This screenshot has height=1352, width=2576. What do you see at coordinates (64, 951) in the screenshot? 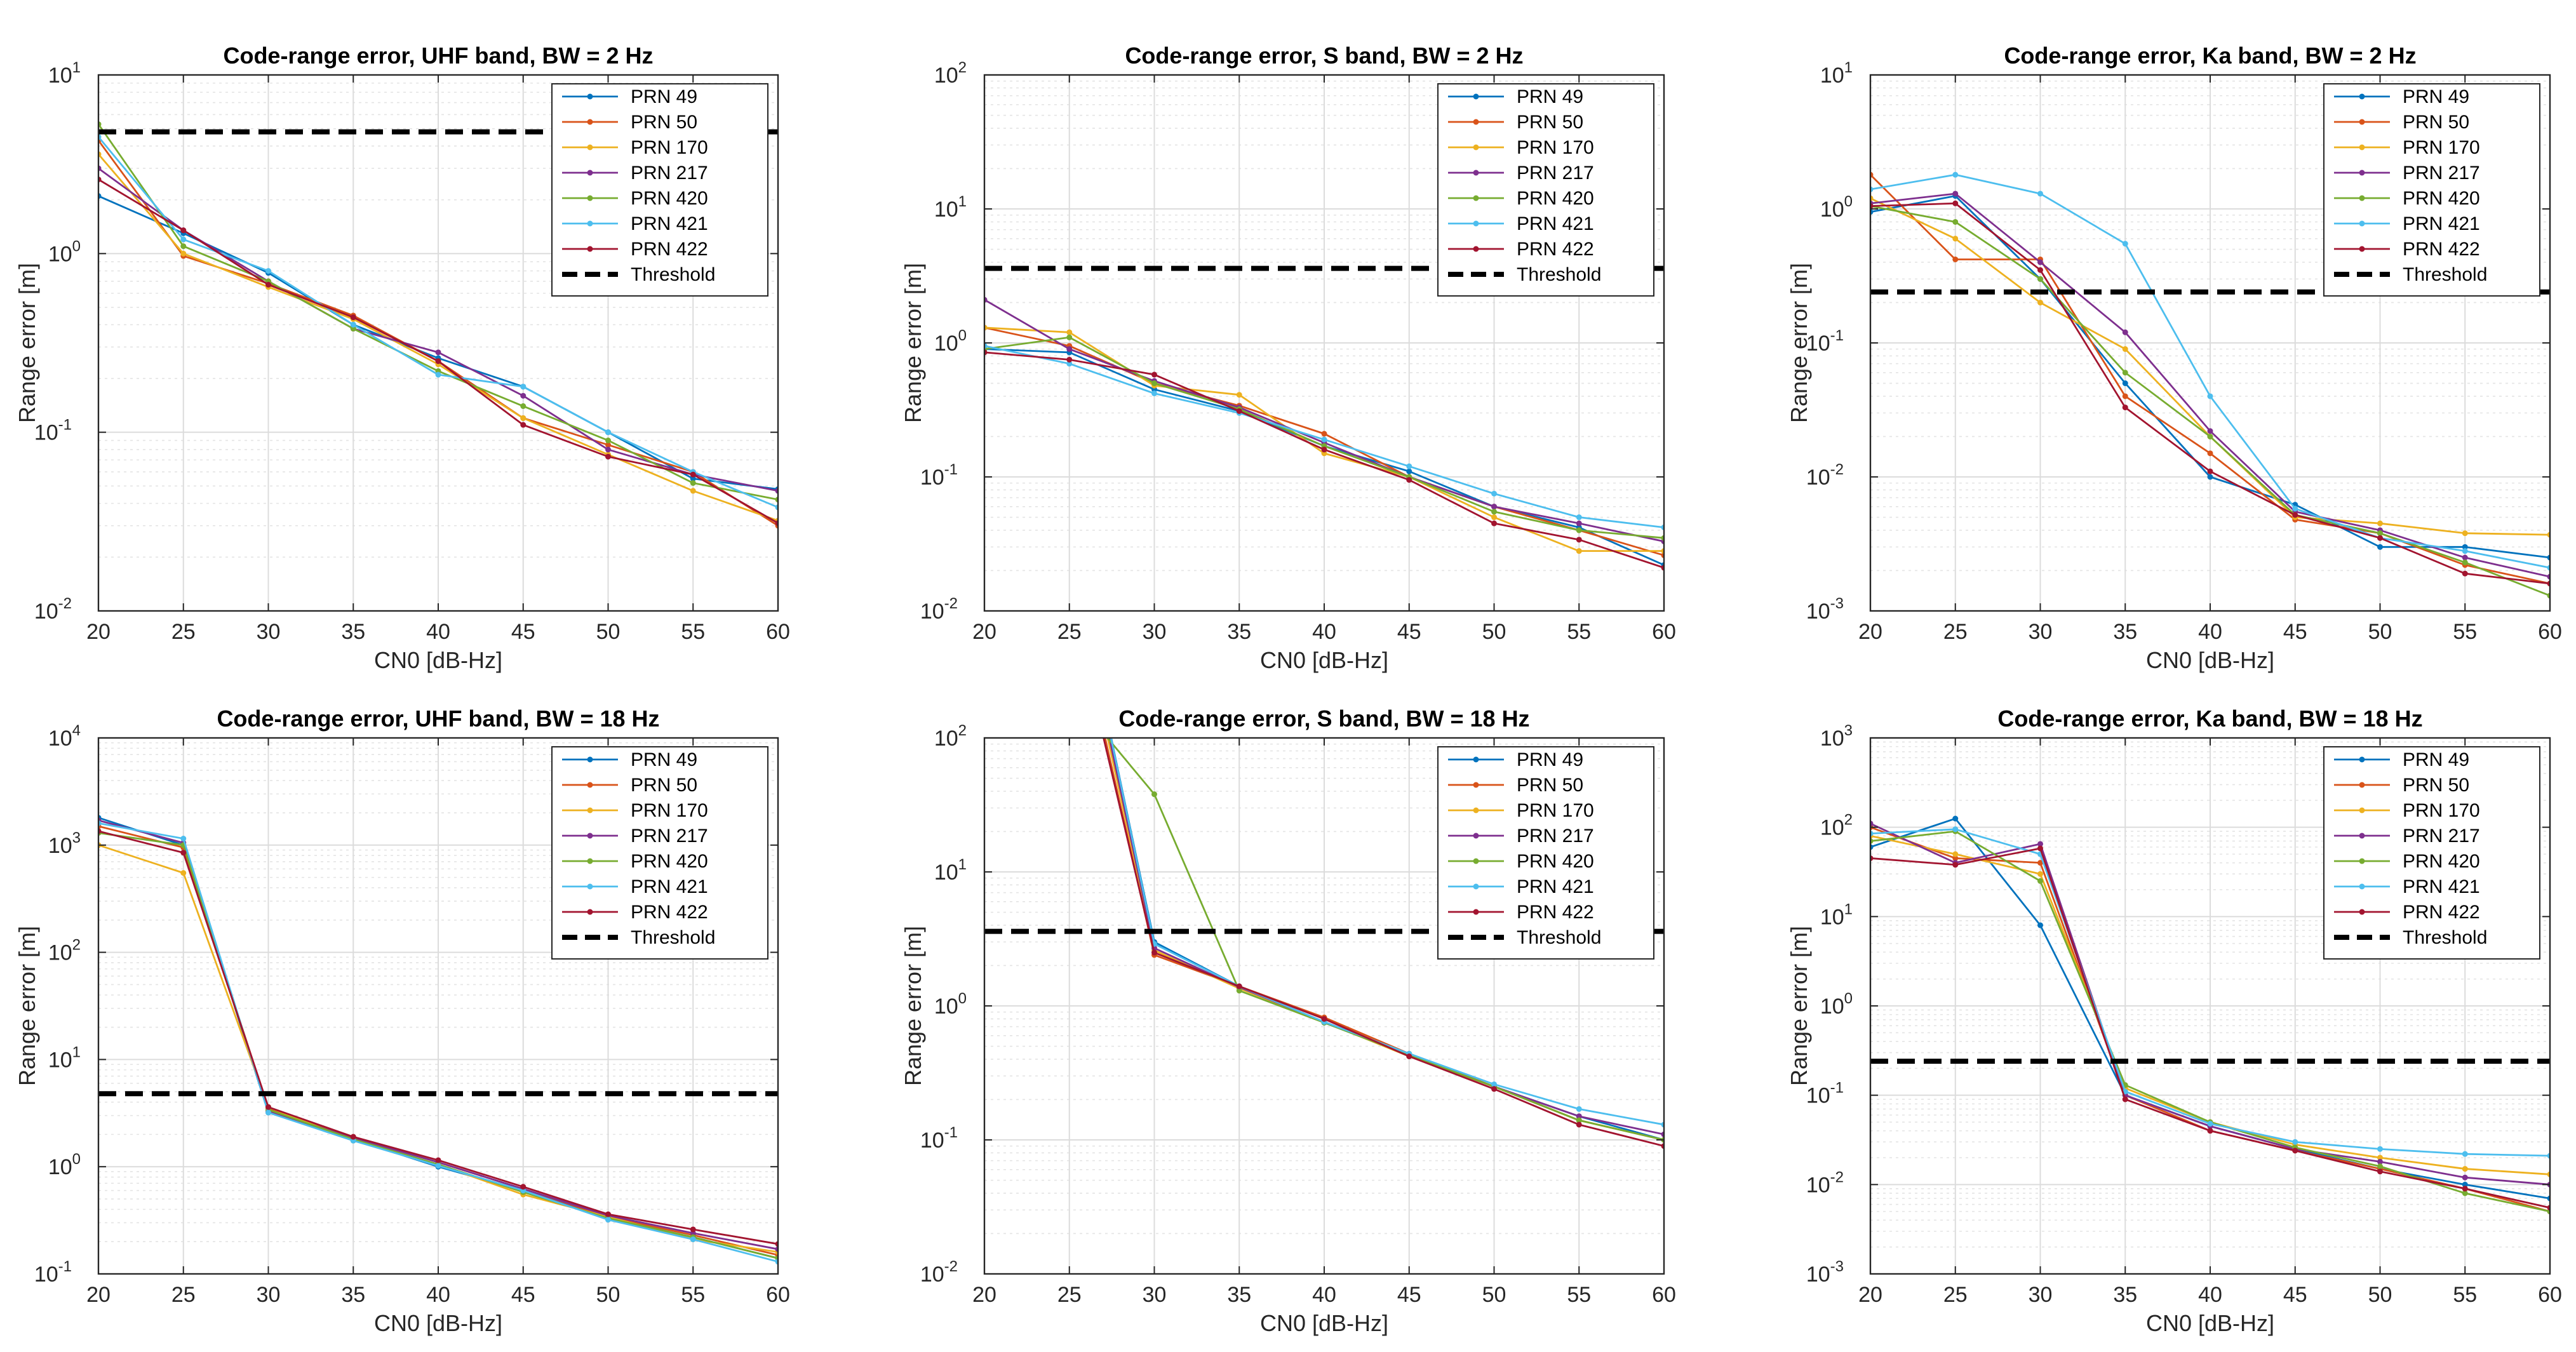
I see `y-tick-label: 10²` at bounding box center [64, 951].